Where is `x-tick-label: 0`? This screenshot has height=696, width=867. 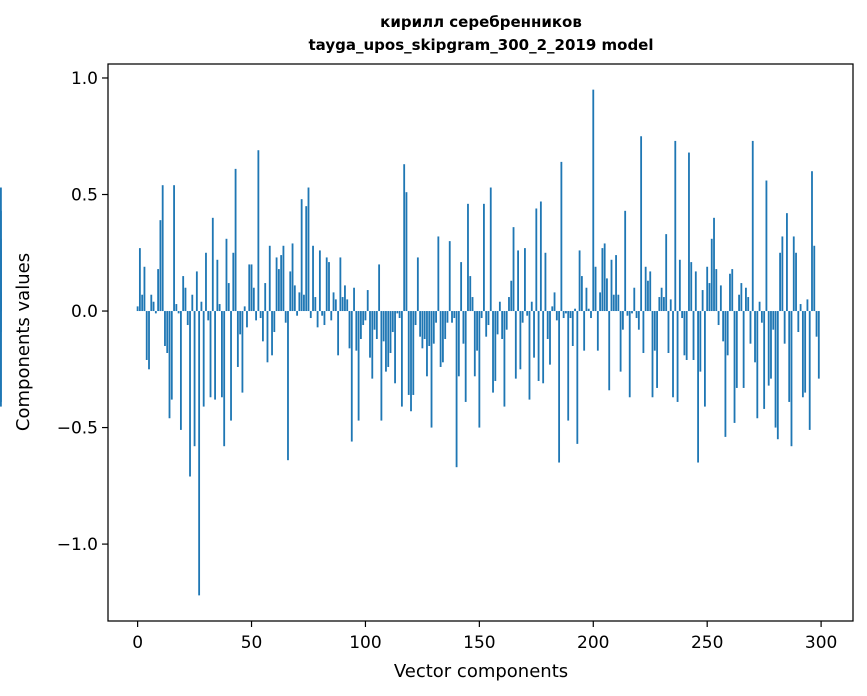
x-tick-label: 0 is located at coordinates (137, 643).